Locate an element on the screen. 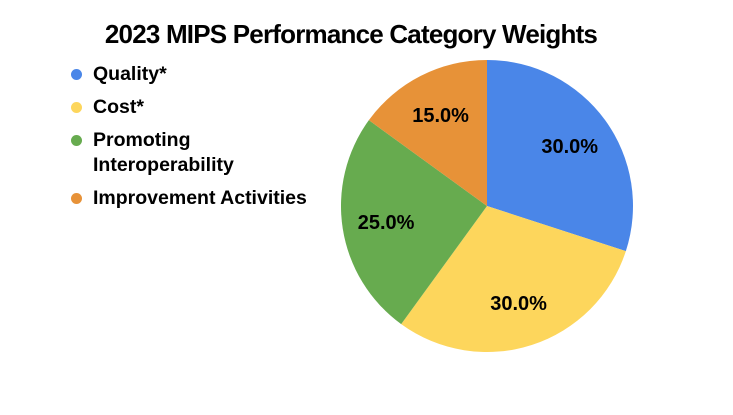  legend-label: Quality* is located at coordinates (130, 74).